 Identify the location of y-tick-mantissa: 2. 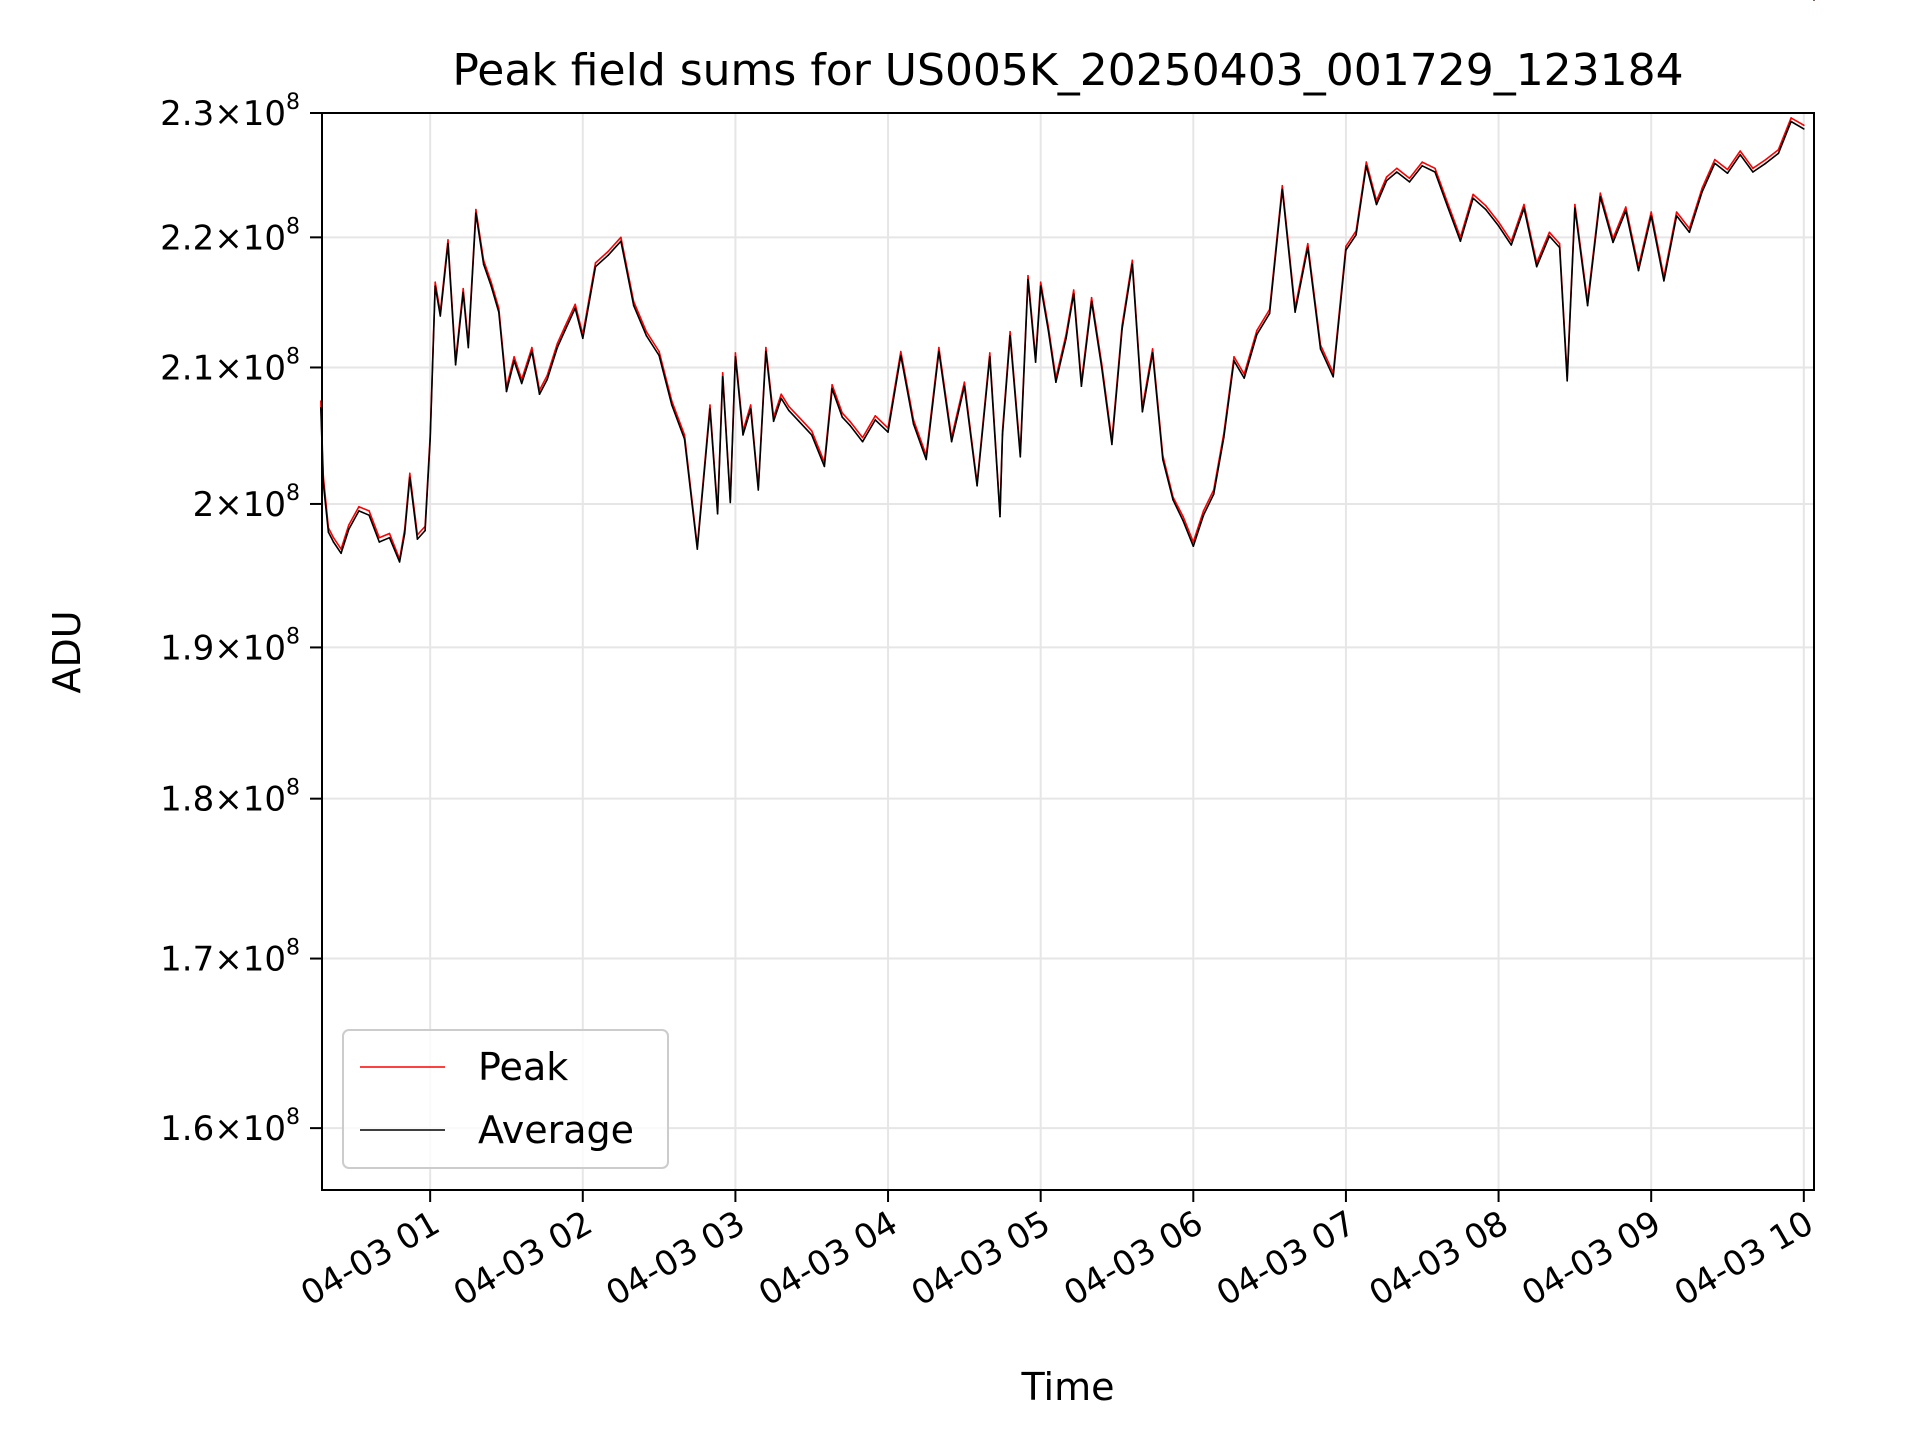
(204, 505).